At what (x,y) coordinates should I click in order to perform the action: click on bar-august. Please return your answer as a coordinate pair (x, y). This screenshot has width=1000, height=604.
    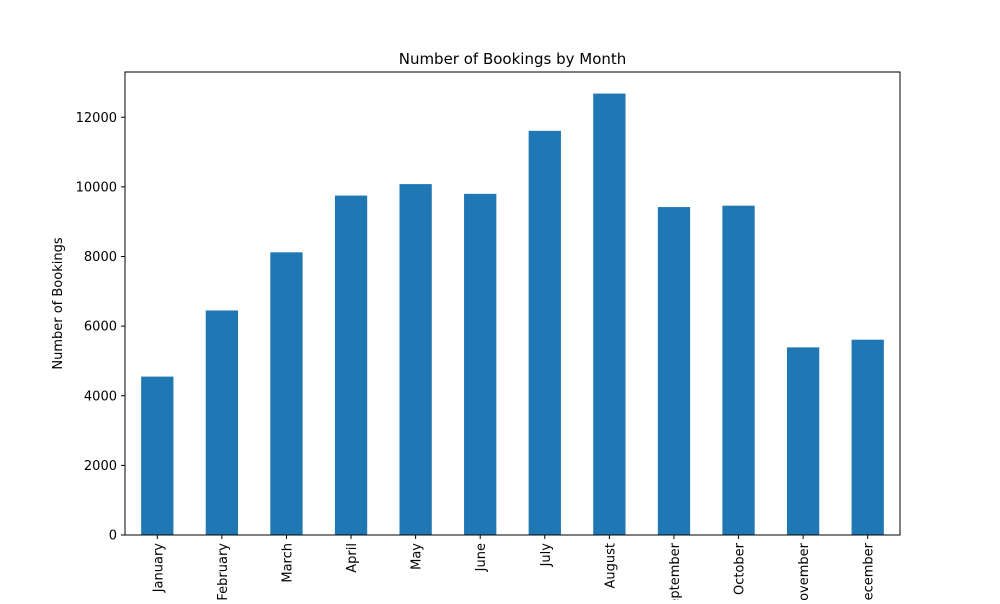
    Looking at the image, I should click on (609, 314).